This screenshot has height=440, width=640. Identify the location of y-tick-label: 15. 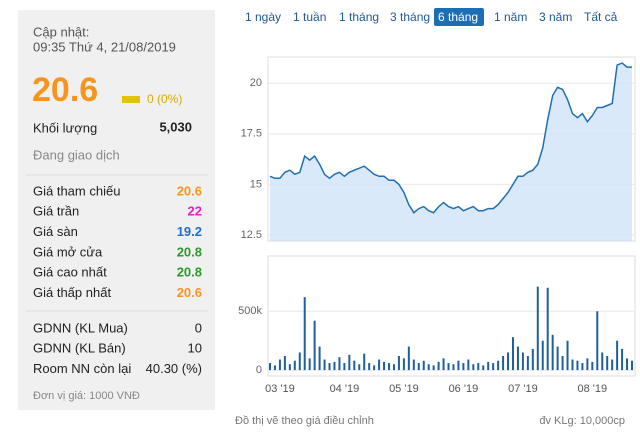
(256, 184).